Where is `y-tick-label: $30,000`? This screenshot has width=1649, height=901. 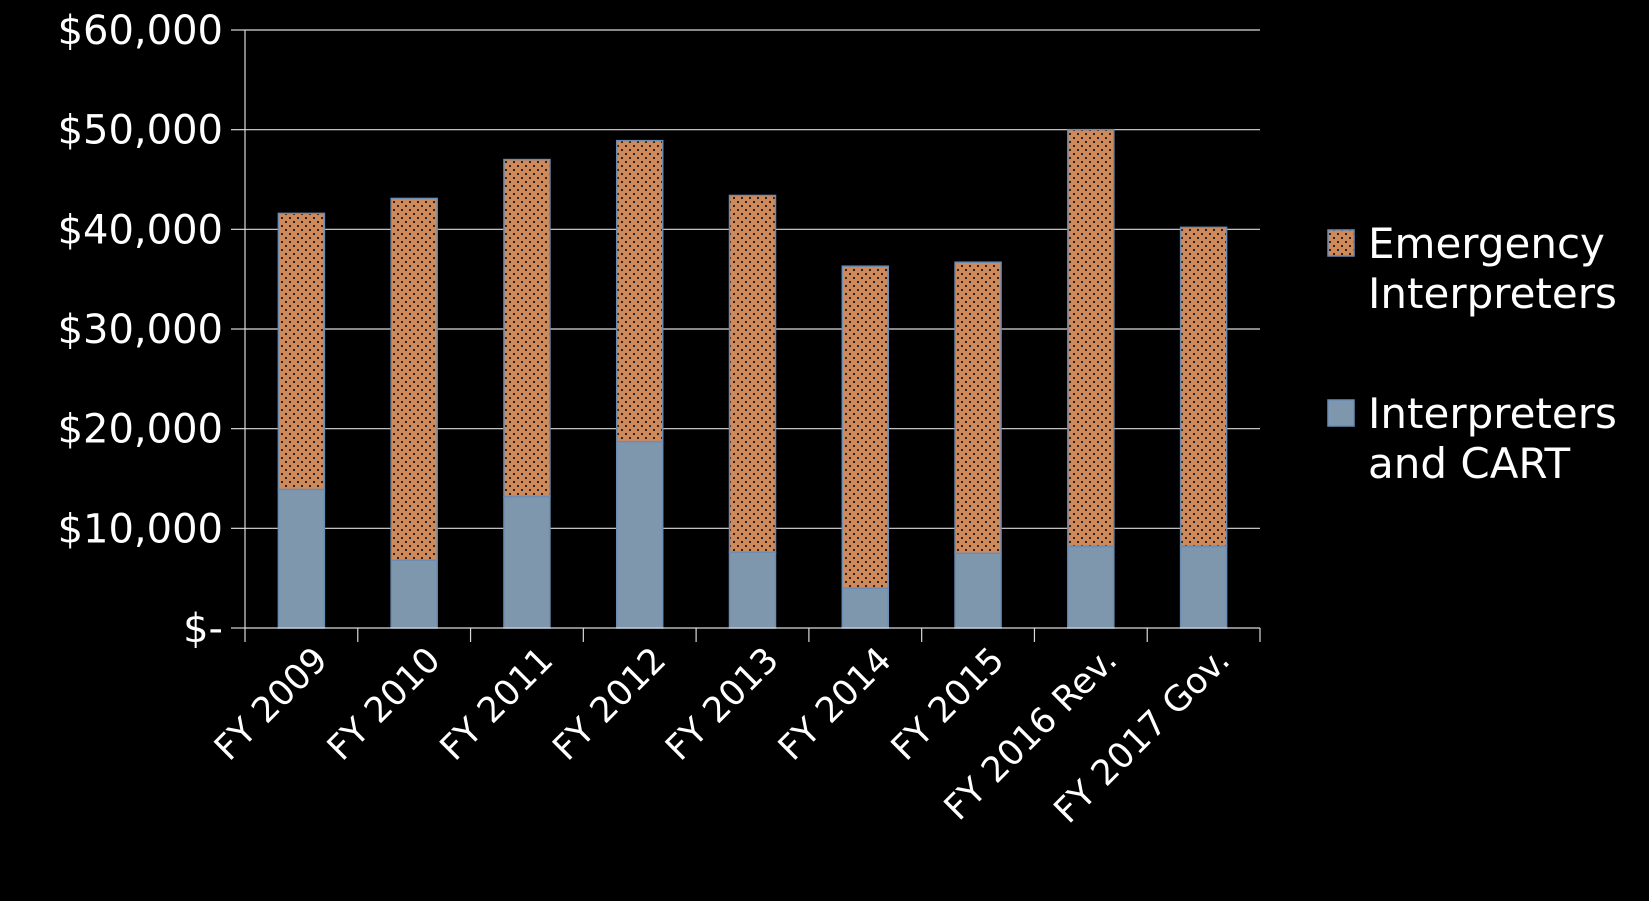 y-tick-label: $30,000 is located at coordinates (140, 330).